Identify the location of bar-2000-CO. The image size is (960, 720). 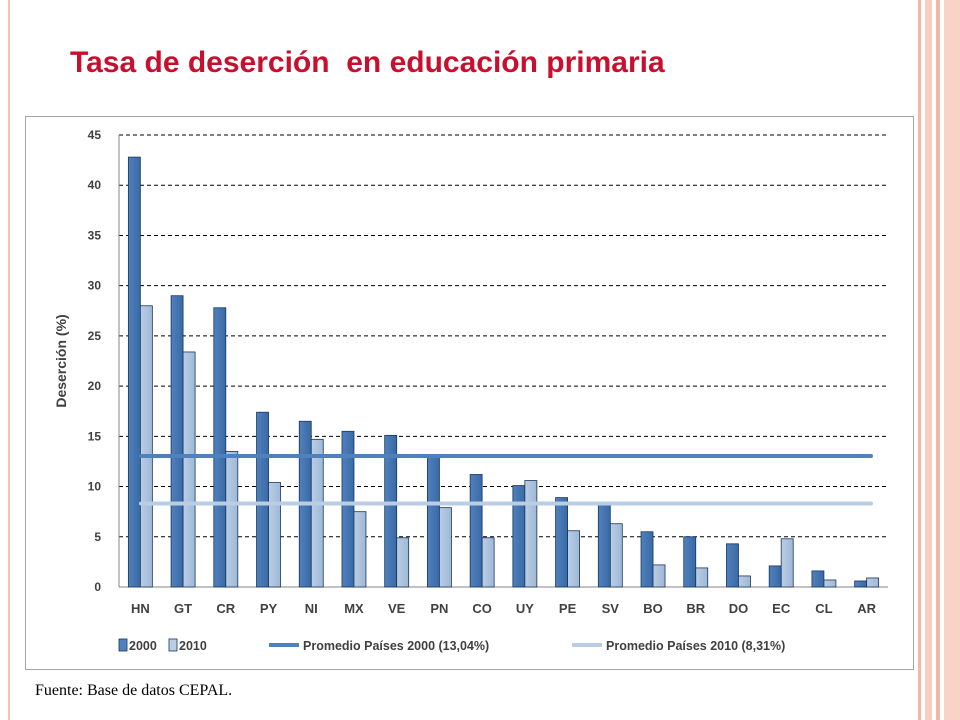
(476, 531).